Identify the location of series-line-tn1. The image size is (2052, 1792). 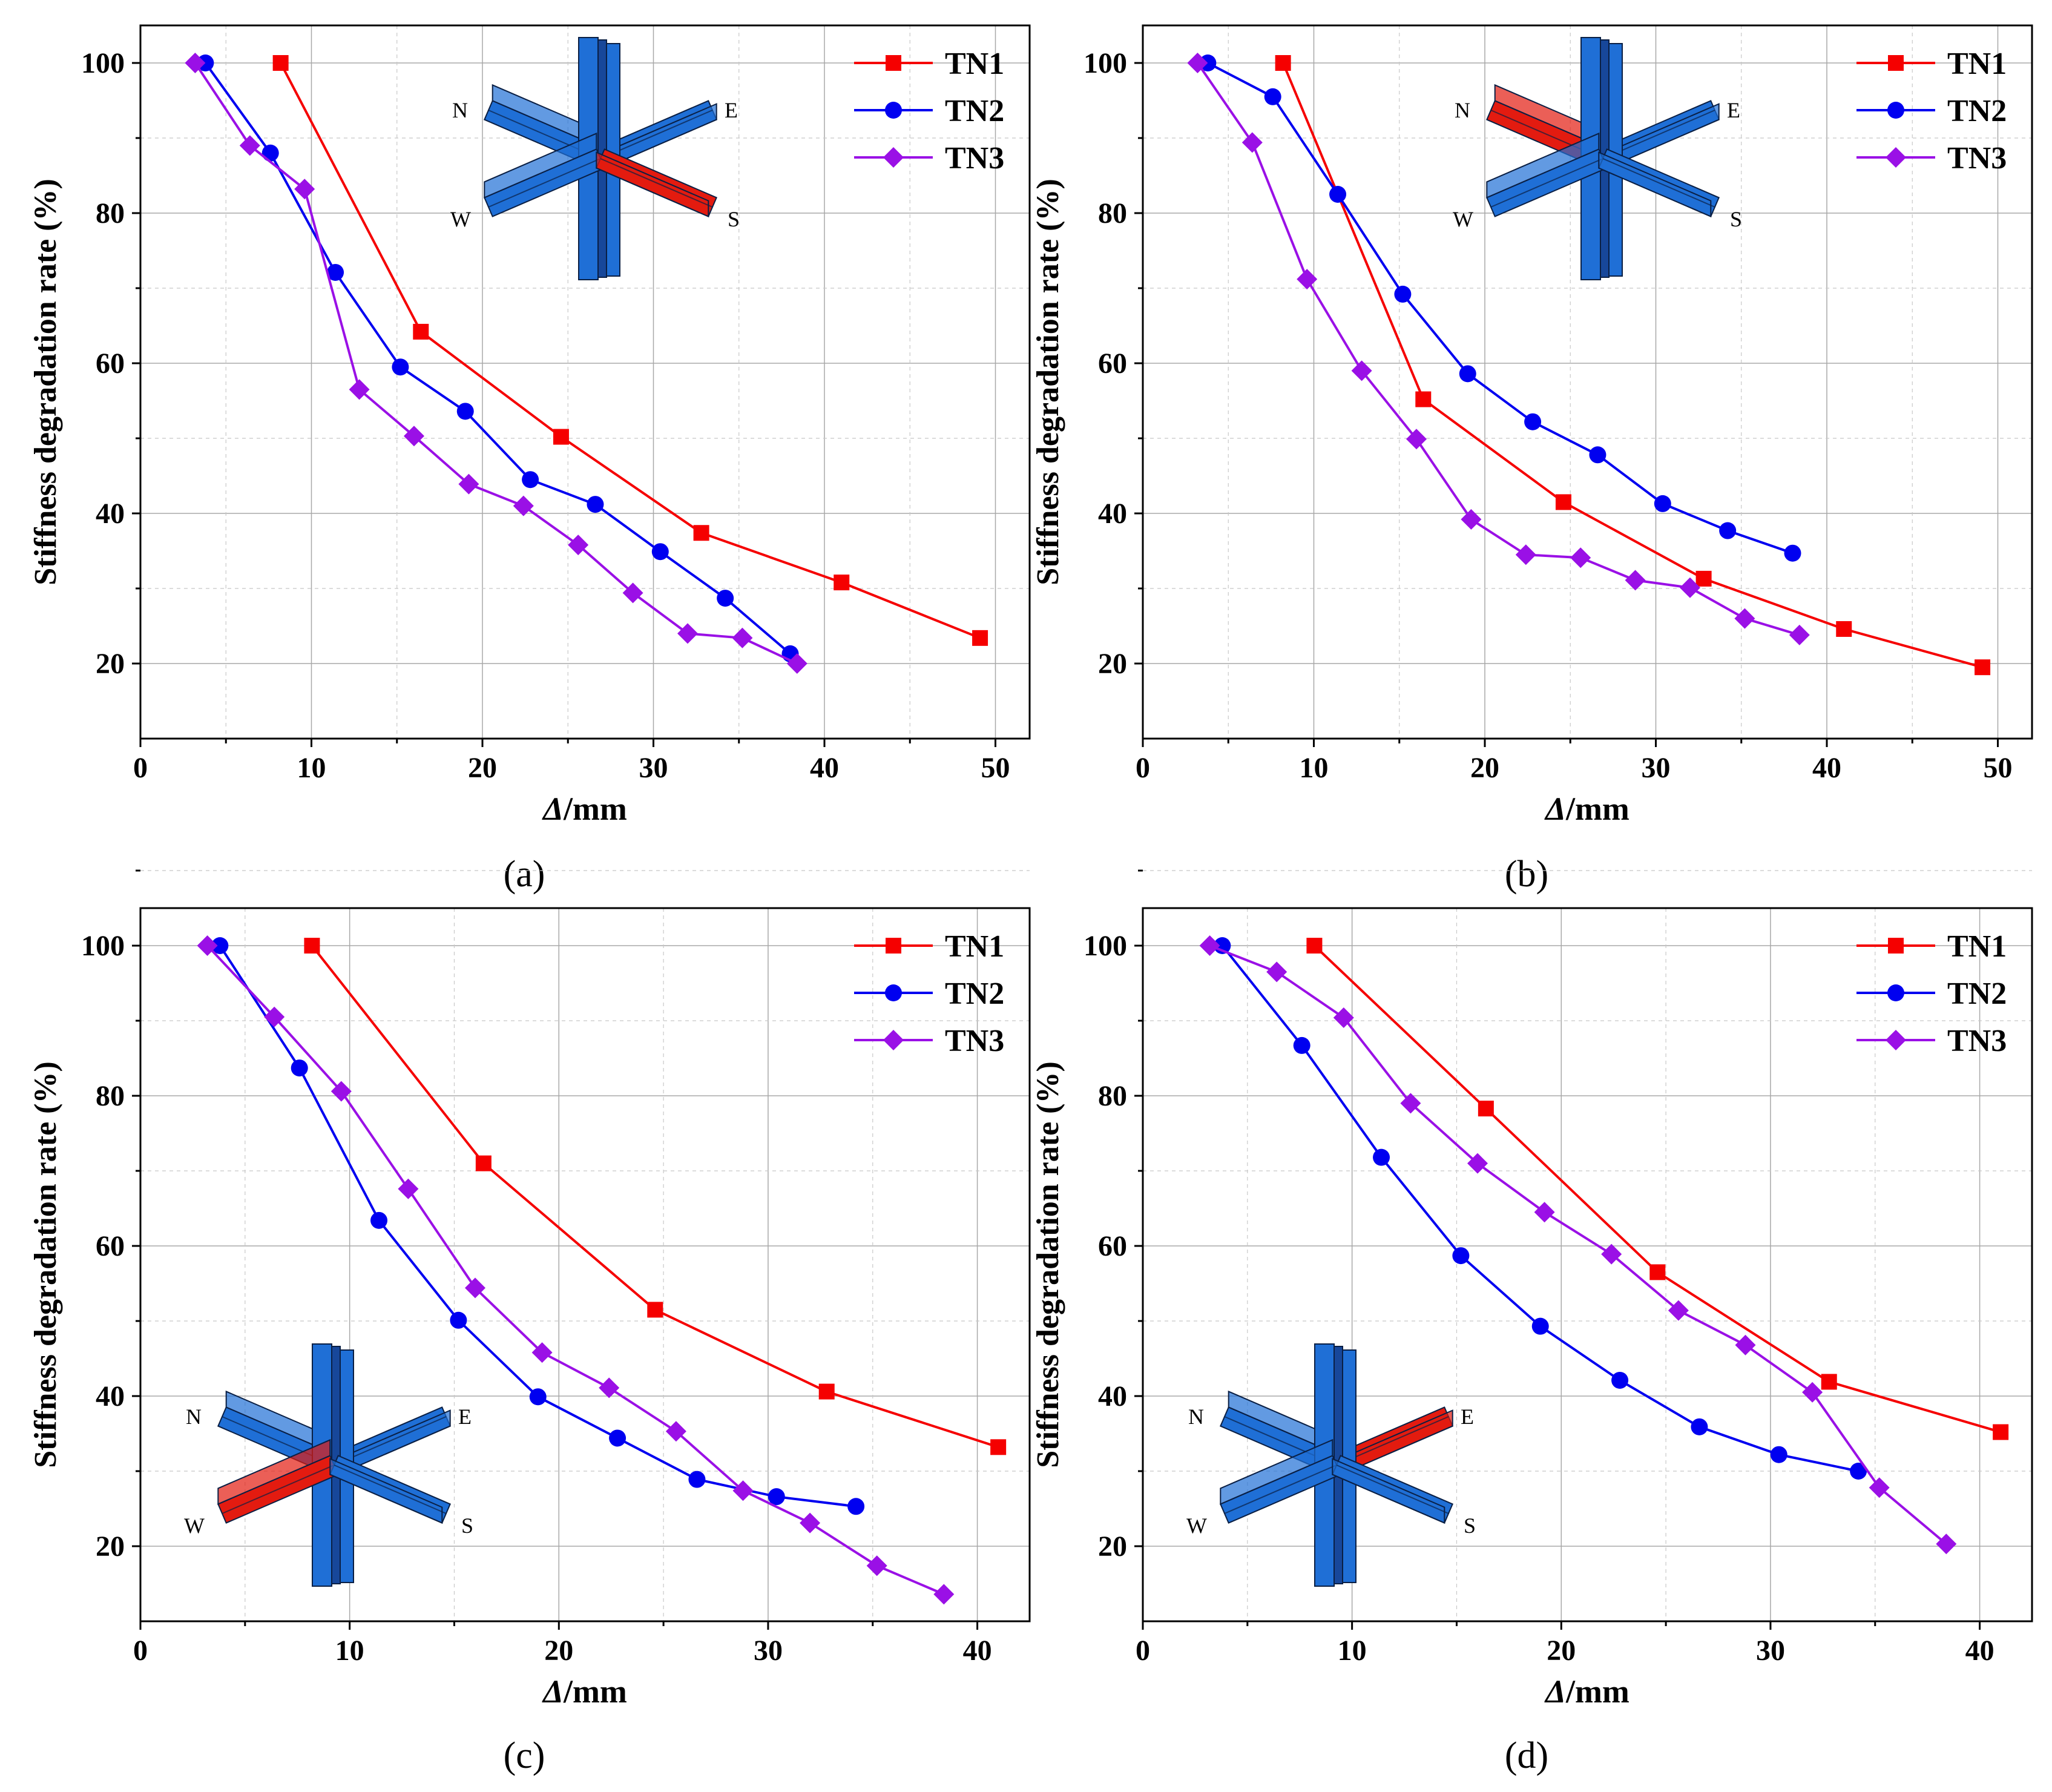
(630, 350).